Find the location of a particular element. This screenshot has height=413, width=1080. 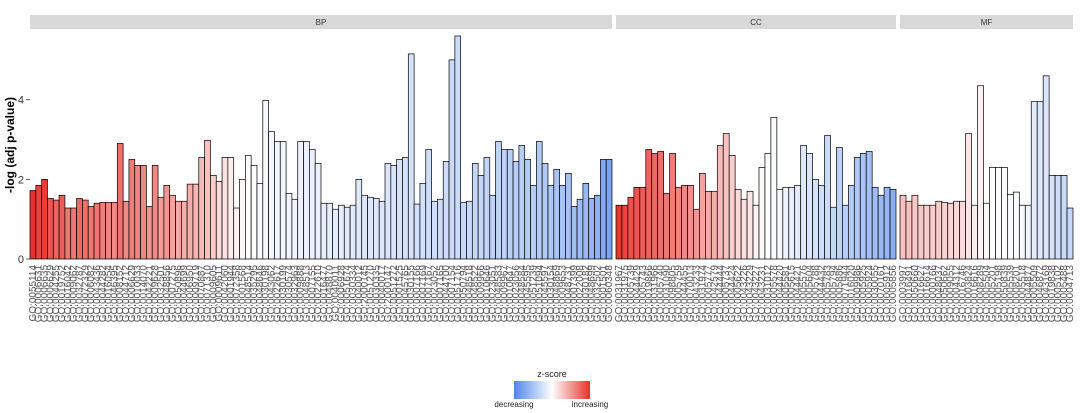

x-tick-label: GO:0022610 is located at coordinates (318, 294).